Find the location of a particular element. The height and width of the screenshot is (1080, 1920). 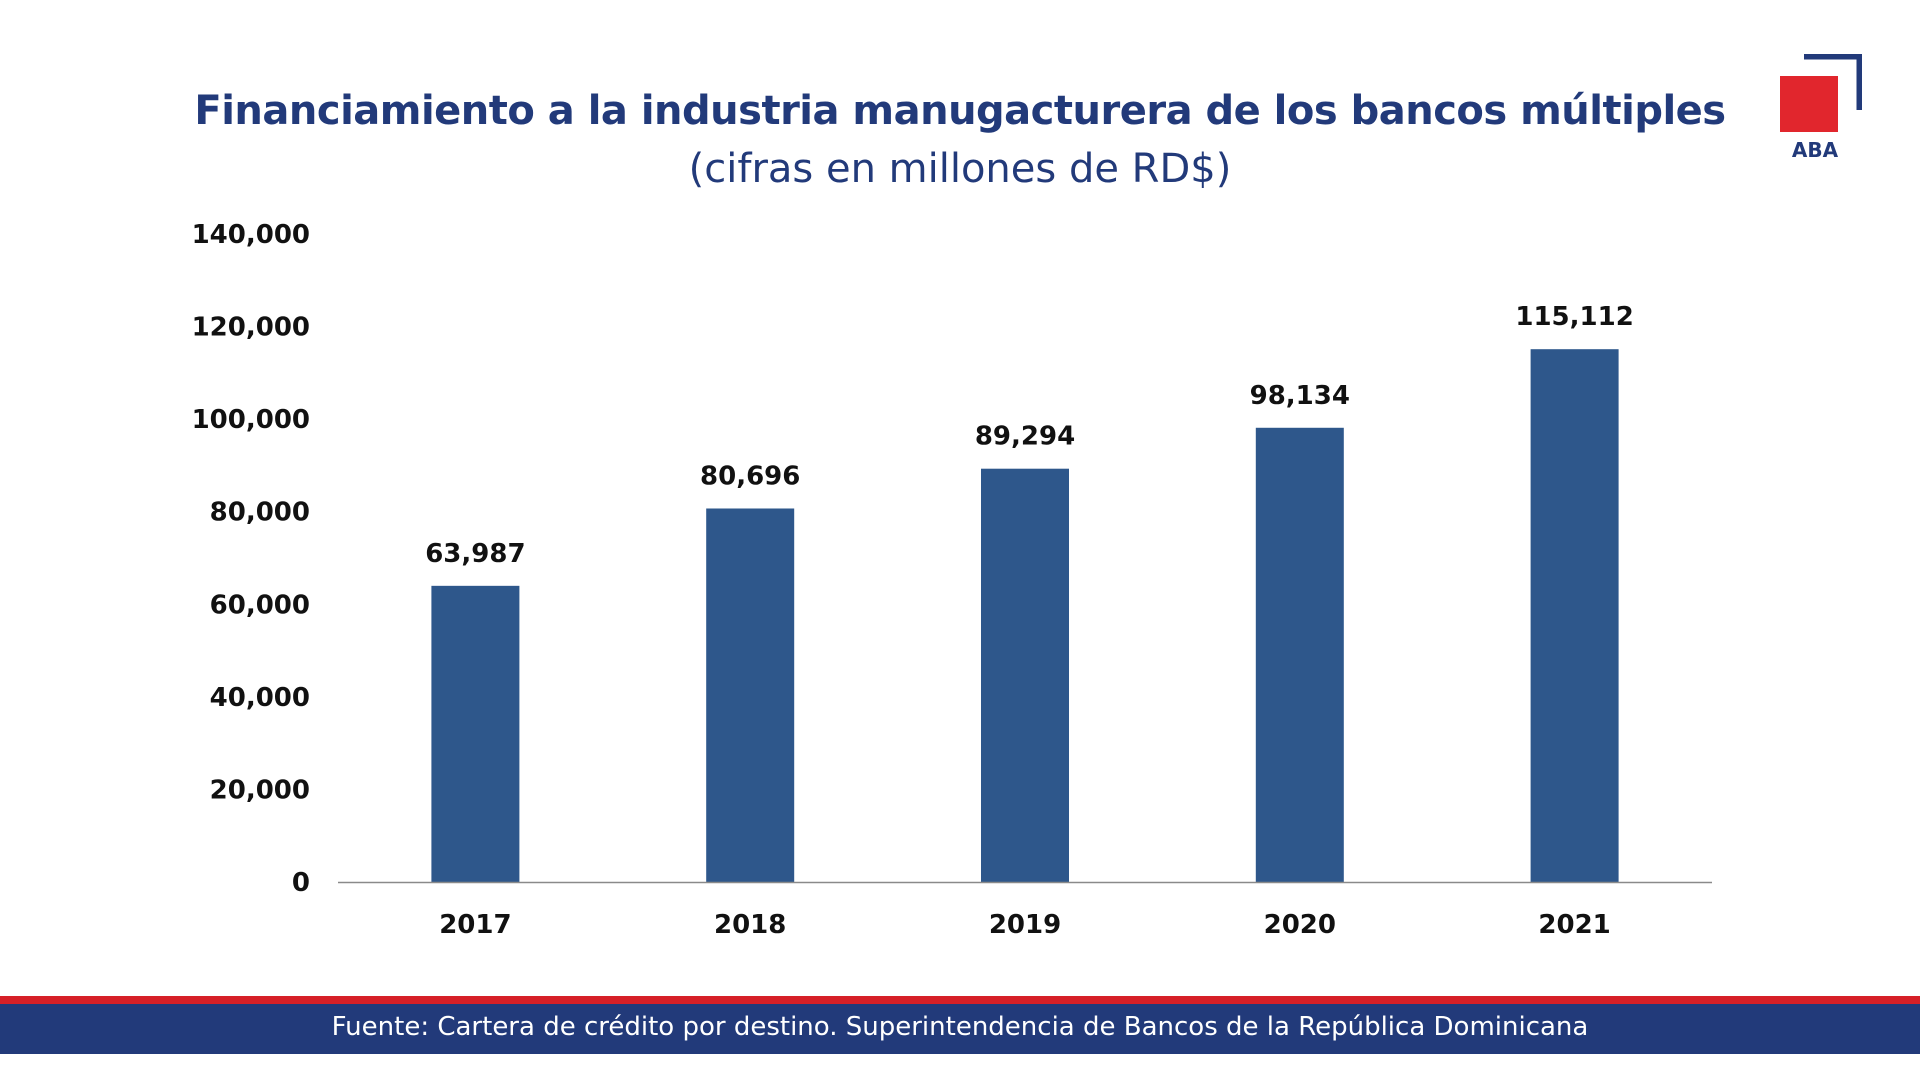

y-tick-label: 60,000 is located at coordinates (260, 605).